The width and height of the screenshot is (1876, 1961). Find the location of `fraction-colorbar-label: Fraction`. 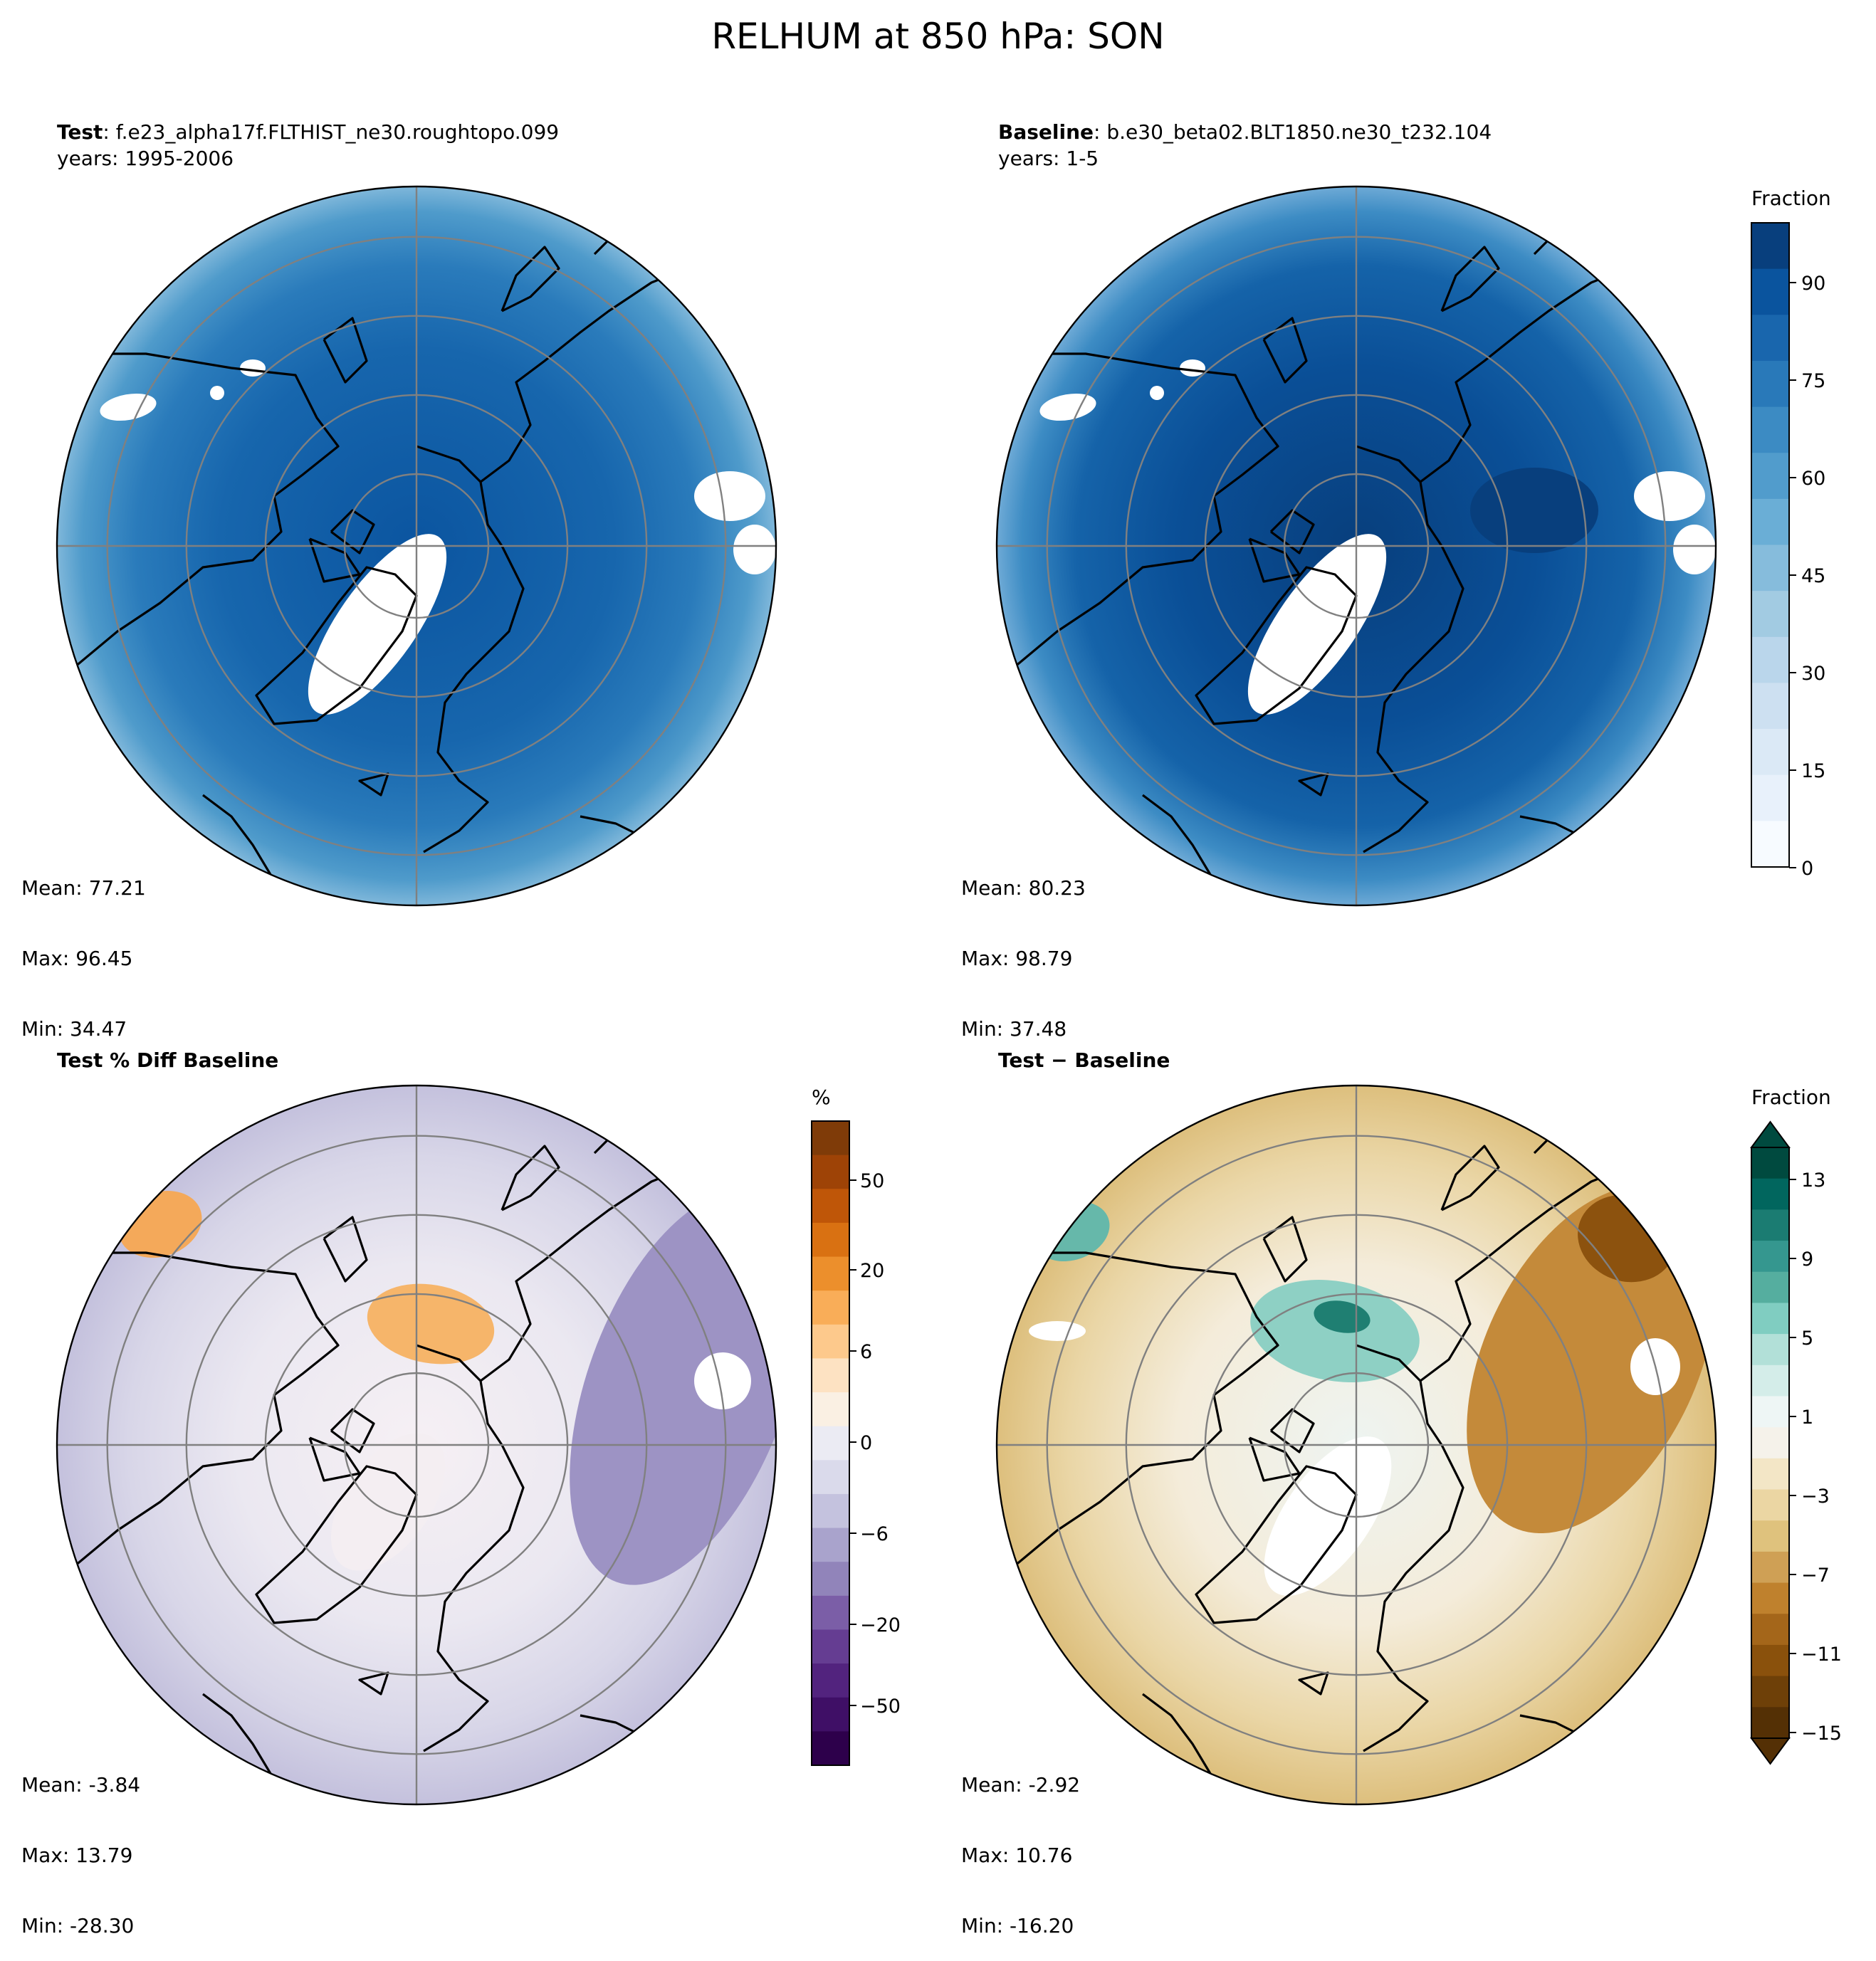

fraction-colorbar-label: Fraction is located at coordinates (1791, 198).